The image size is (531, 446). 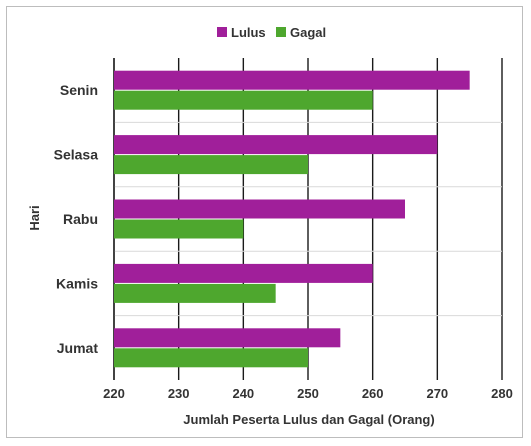 I want to click on x-tick-labels: 220 230 240 250 260 270 280, so click(x=308, y=393).